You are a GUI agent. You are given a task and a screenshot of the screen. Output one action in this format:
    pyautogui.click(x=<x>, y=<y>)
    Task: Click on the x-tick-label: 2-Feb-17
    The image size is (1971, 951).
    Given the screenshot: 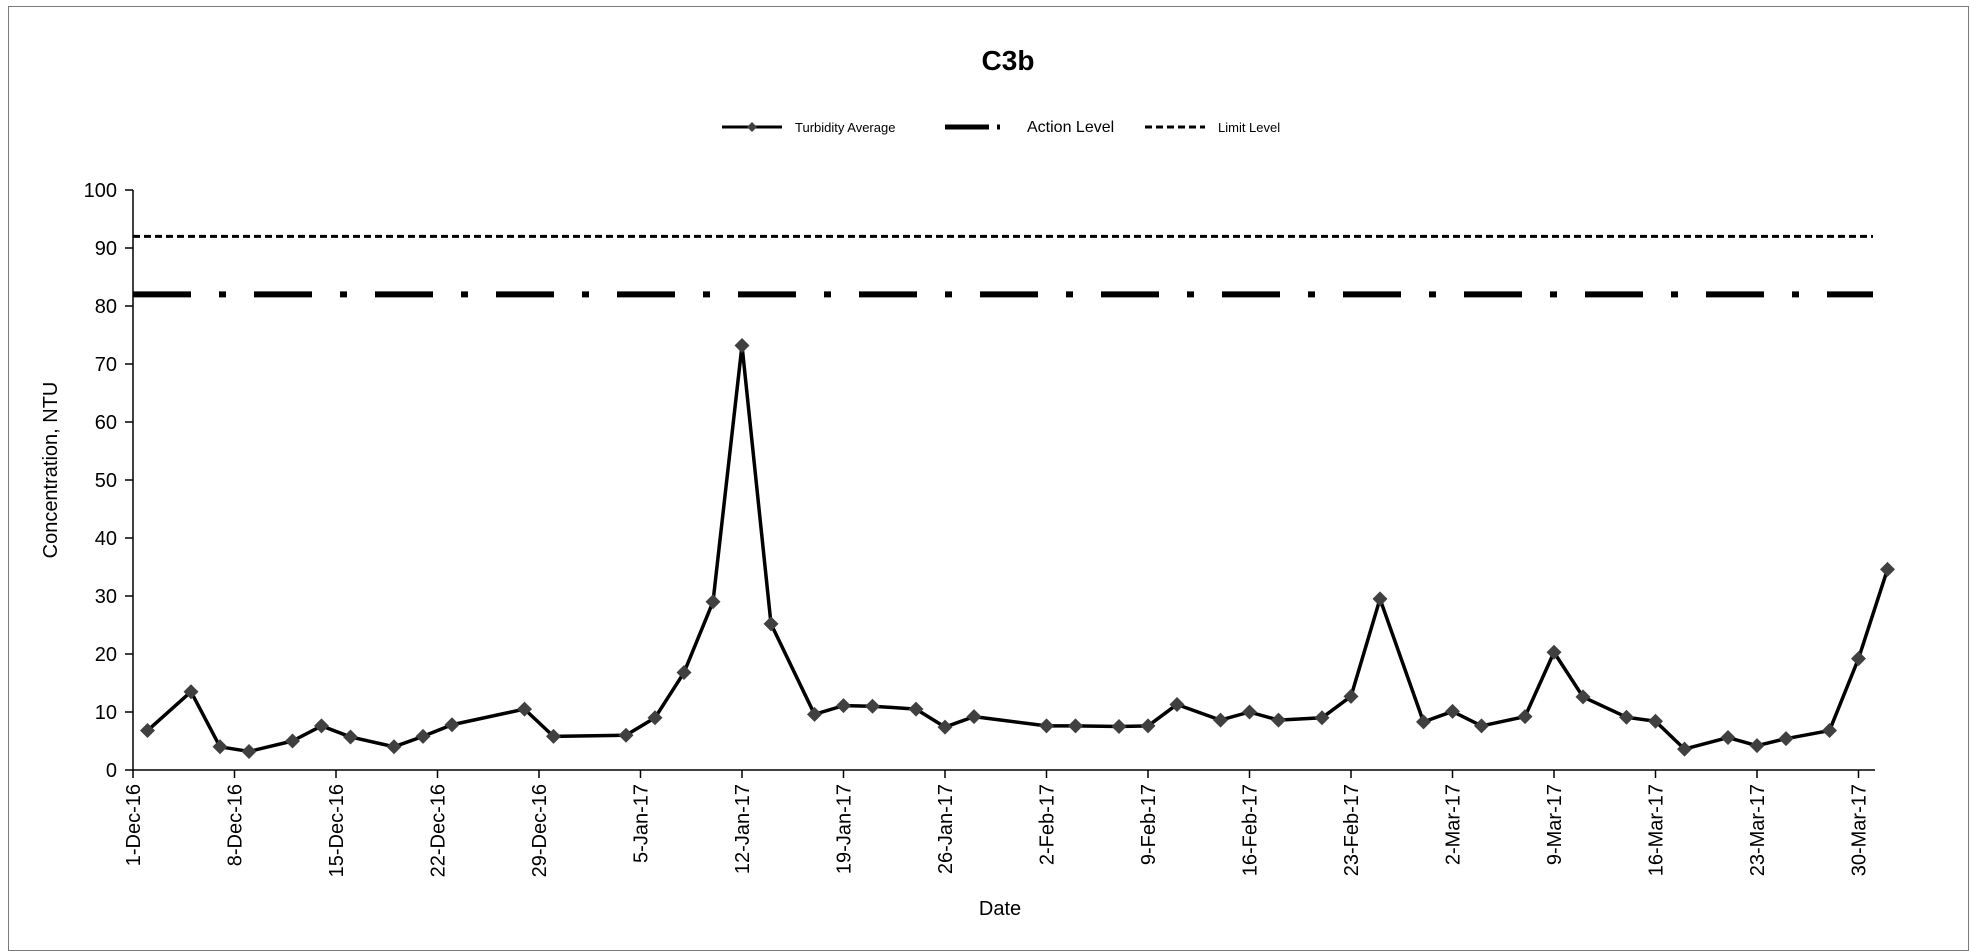 What is the action you would take?
    pyautogui.click(x=1048, y=824)
    